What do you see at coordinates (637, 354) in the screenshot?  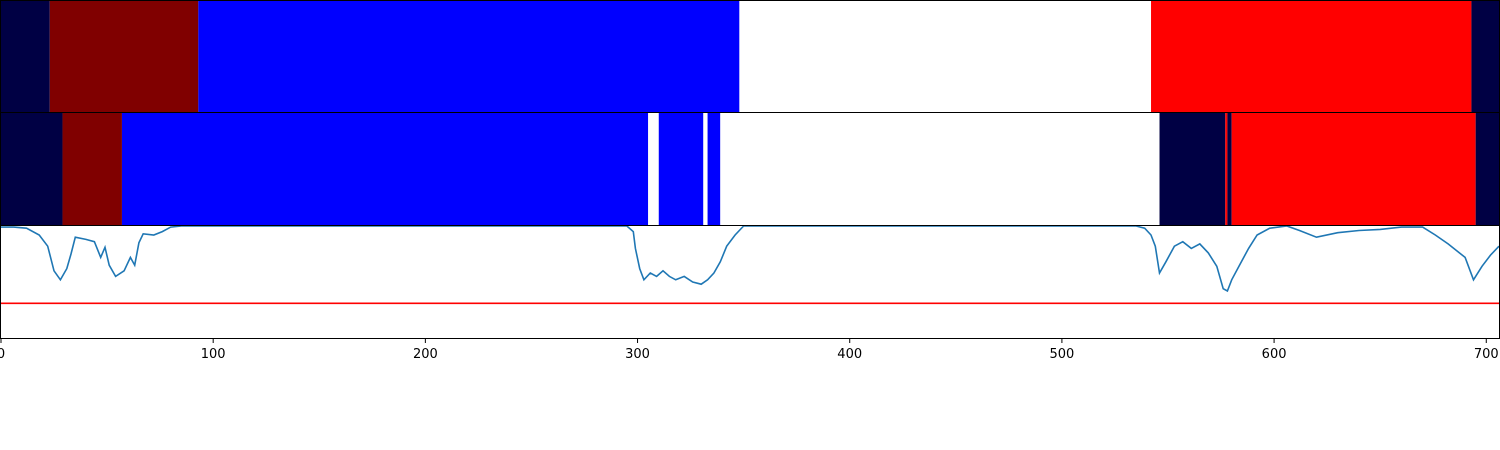 I see `x-tick-label: 300` at bounding box center [637, 354].